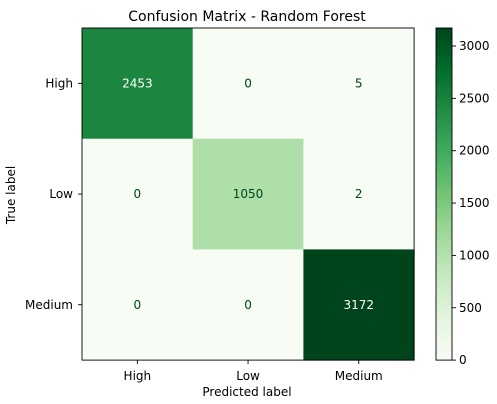 This screenshot has height=404, width=497. I want to click on heatmap-cell-r0-c0, so click(138, 84).